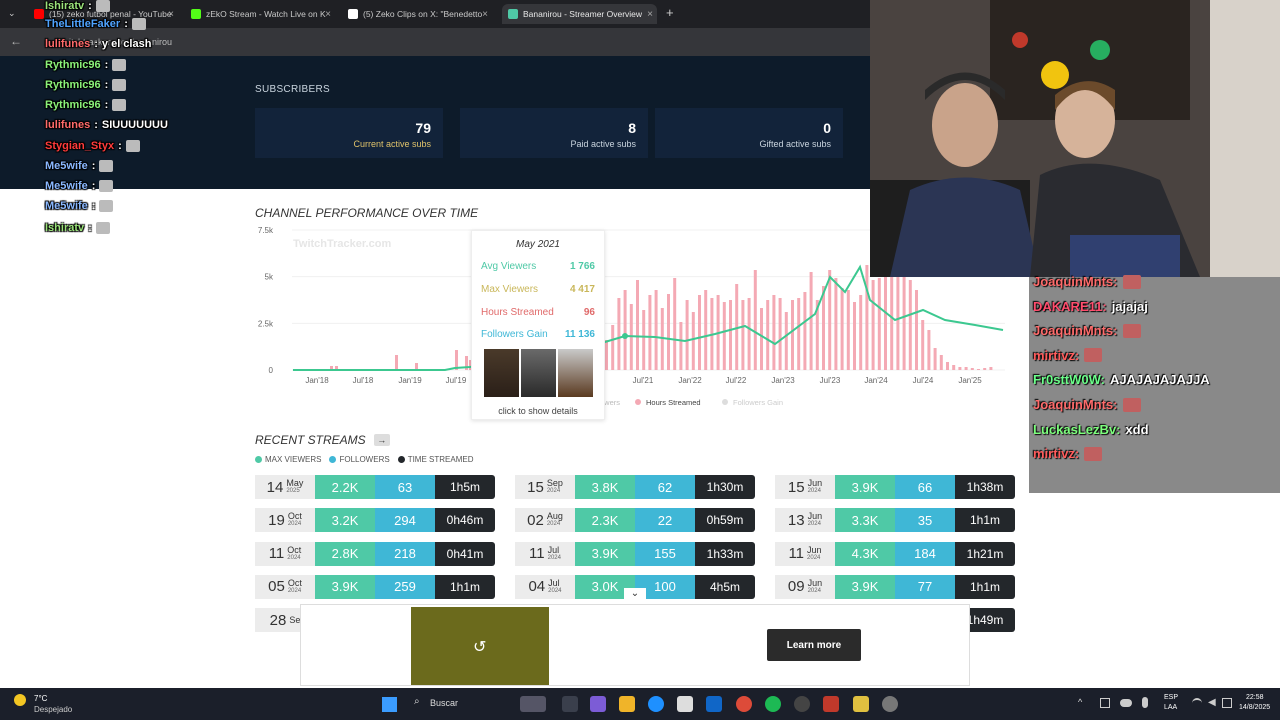 Image resolution: width=1280 pixels, height=720 pixels. What do you see at coordinates (1171, 707) in the screenshot?
I see `lang-2: LAA` at bounding box center [1171, 707].